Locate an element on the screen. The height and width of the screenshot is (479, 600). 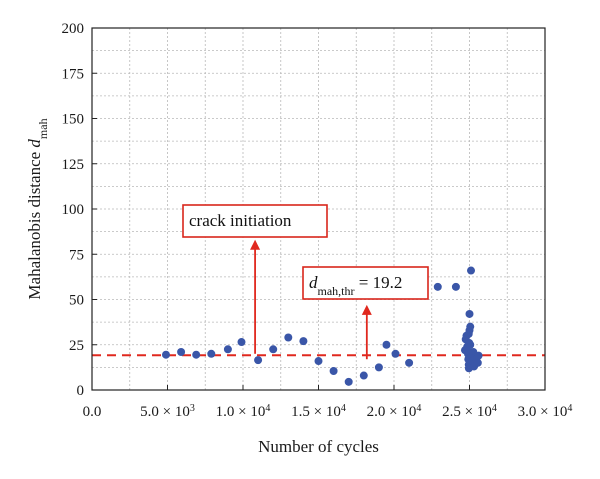
threshold-label: dmah,thr = 19.2 is located at coordinates (355, 285).